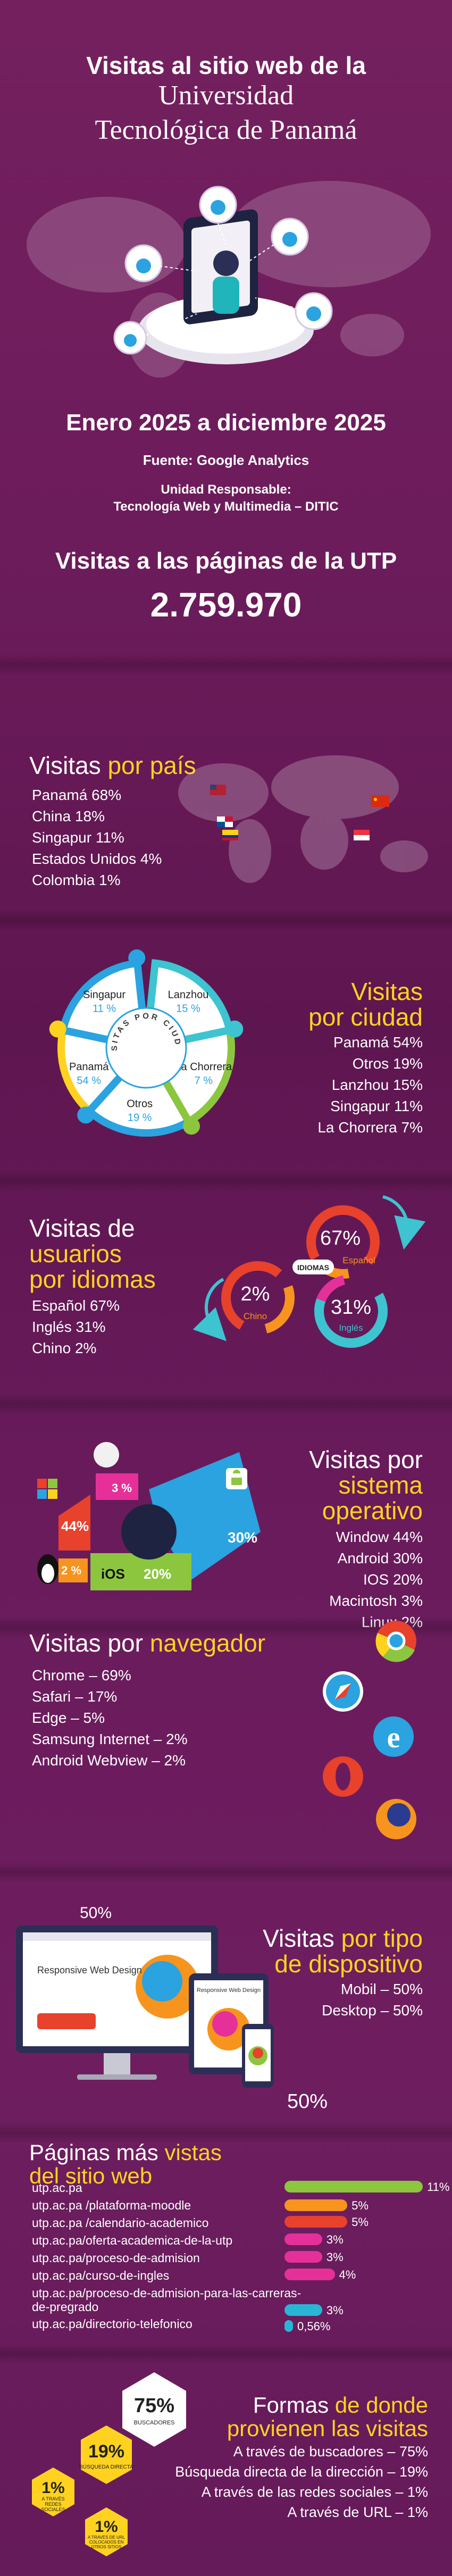 The width and height of the screenshot is (452, 2576). Describe the element at coordinates (89, 1067) in the screenshot. I see `city-wedge-label: Panamá` at that location.